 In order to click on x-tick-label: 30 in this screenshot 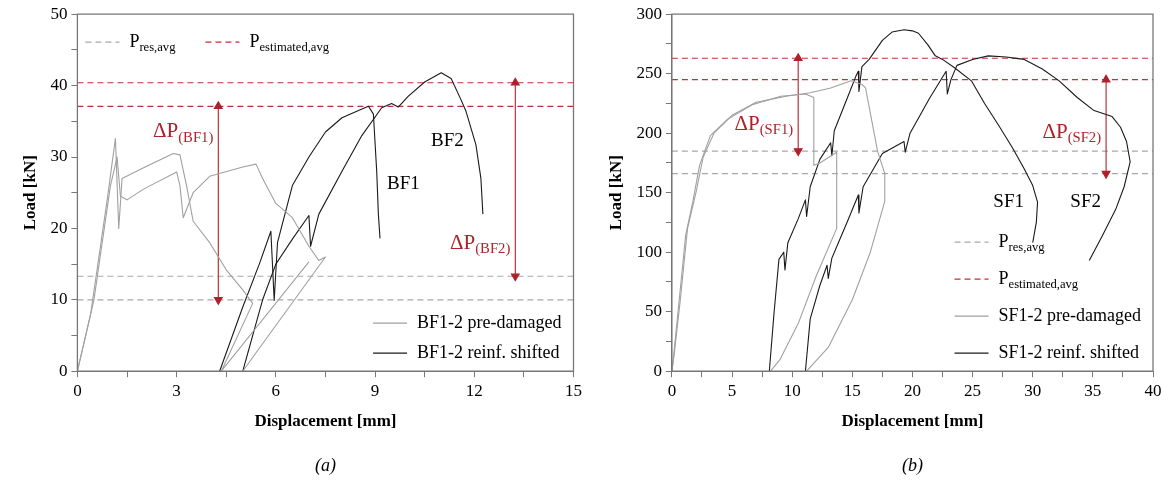, I will do `click(1033, 390)`.